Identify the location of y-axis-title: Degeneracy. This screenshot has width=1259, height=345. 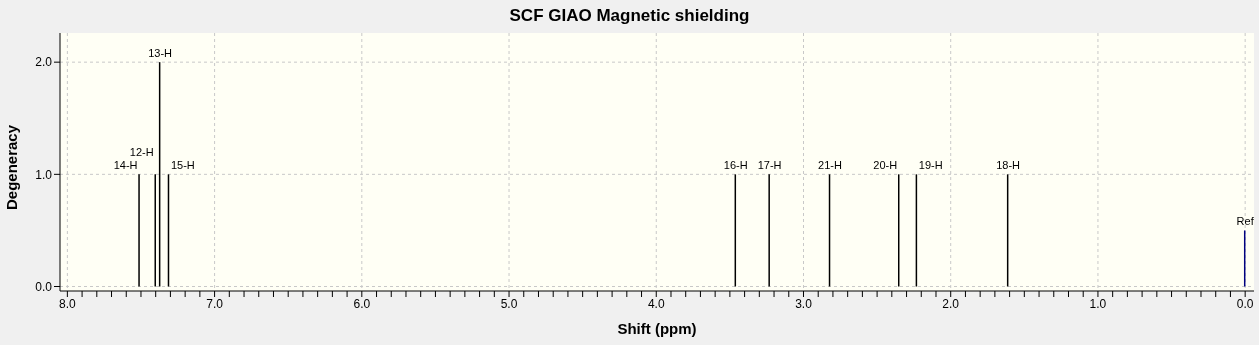
(12, 167).